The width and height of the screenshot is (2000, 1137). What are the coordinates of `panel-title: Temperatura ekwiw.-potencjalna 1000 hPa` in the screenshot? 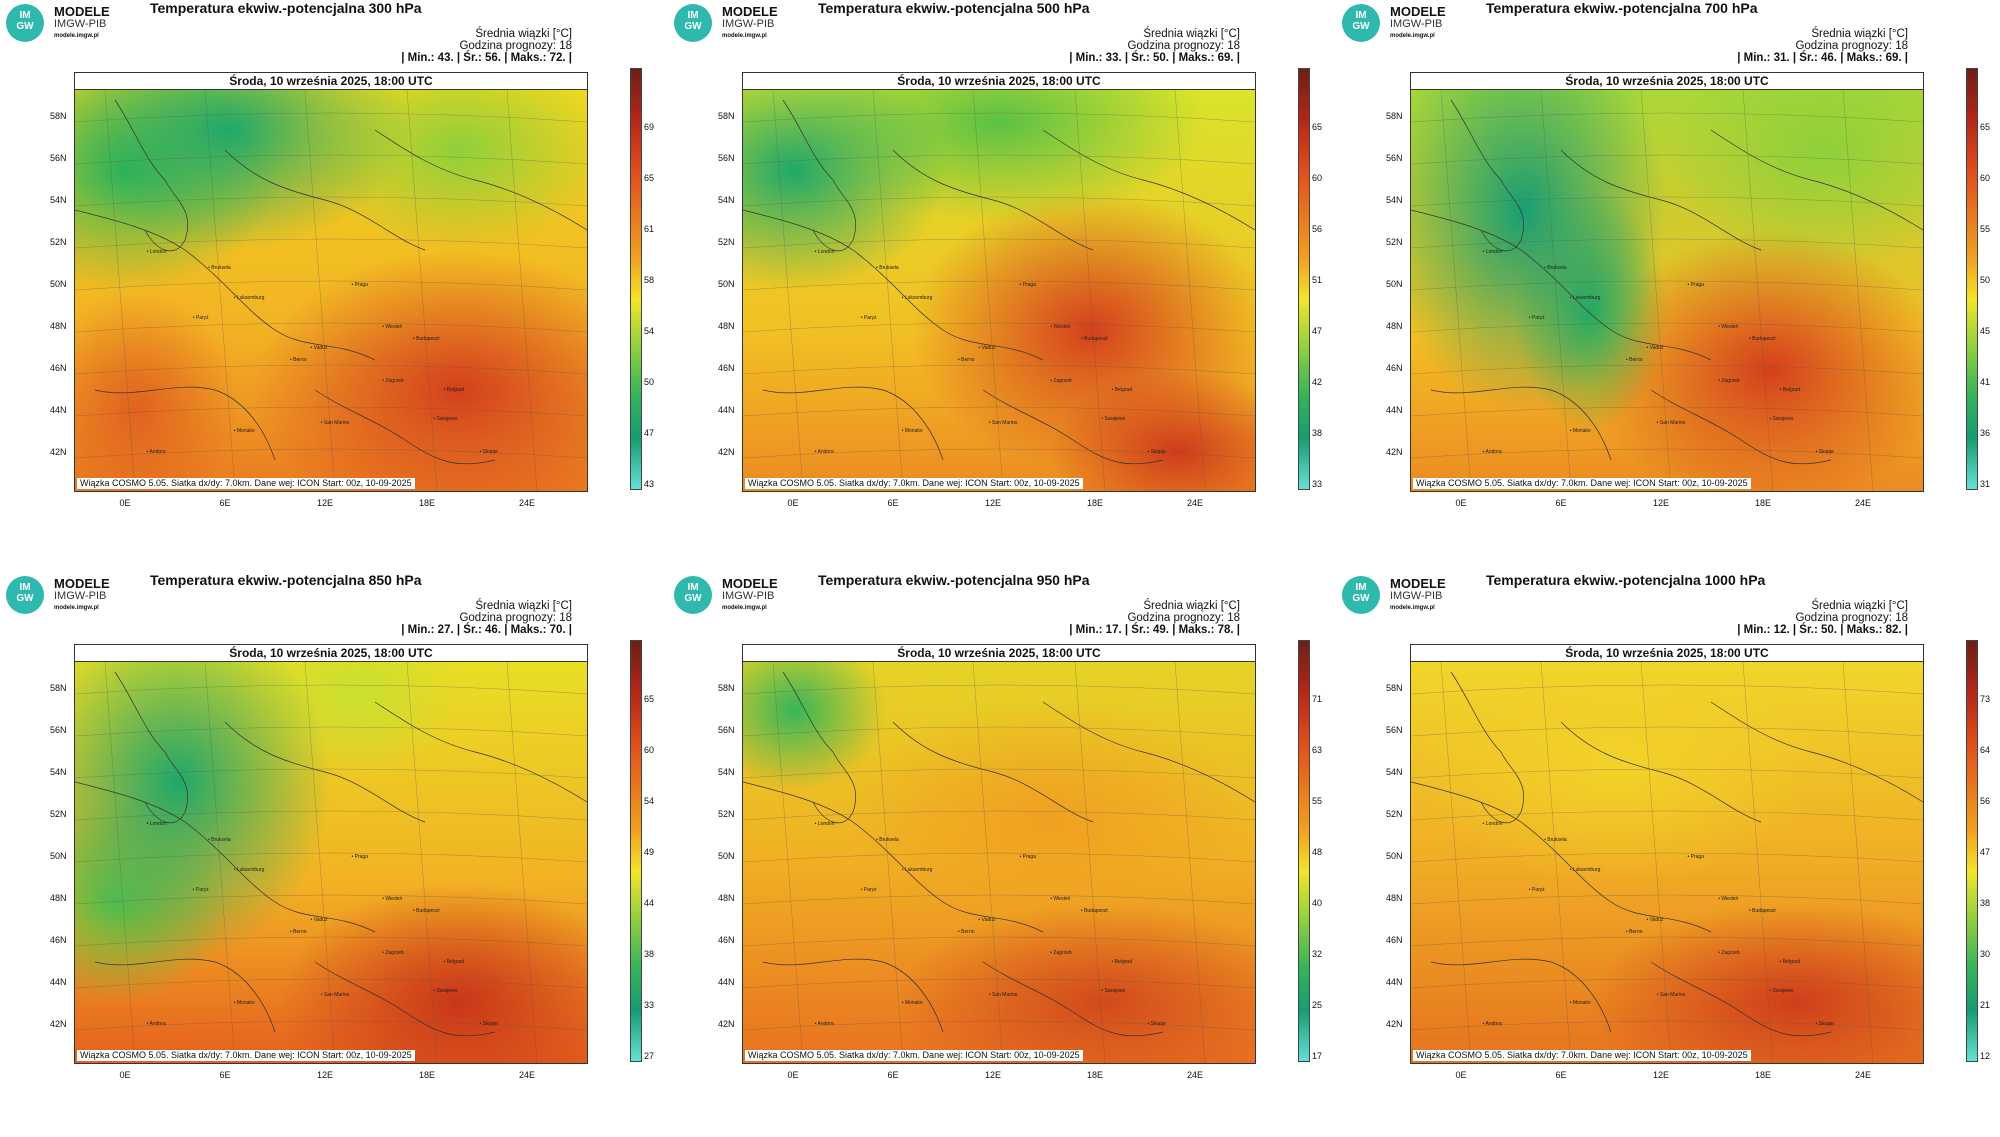 It's located at (1626, 580).